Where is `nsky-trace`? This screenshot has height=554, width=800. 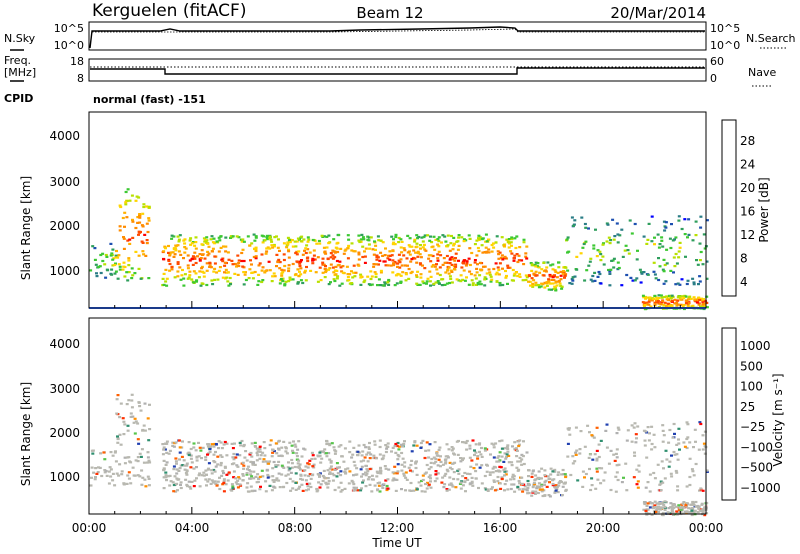
nsky-trace is located at coordinates (397, 37).